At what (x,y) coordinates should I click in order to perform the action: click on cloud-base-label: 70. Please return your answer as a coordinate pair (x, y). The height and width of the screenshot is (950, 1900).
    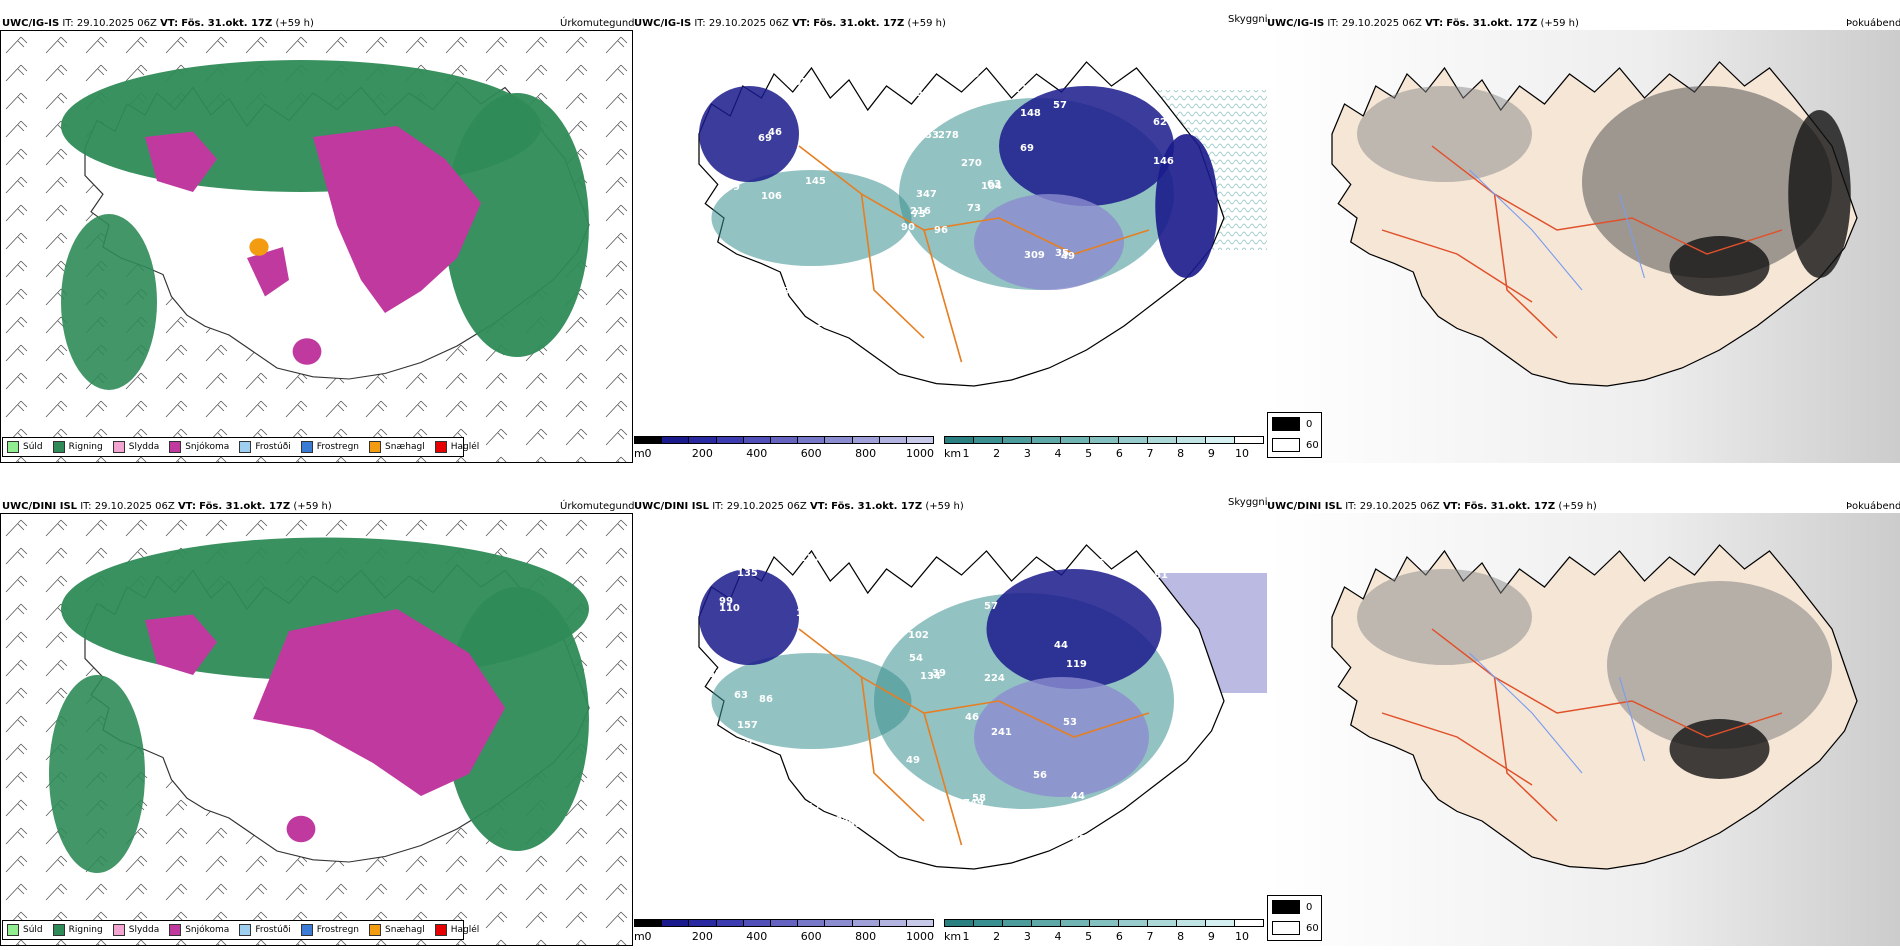
    Looking at the image, I should click on (838, 289).